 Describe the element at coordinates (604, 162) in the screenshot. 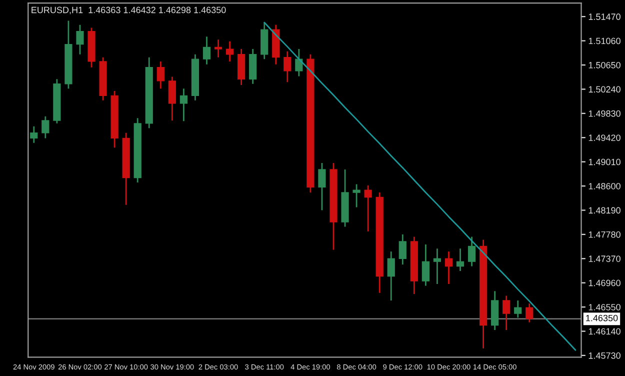

I see `y-tick-label: 1.49010` at that location.